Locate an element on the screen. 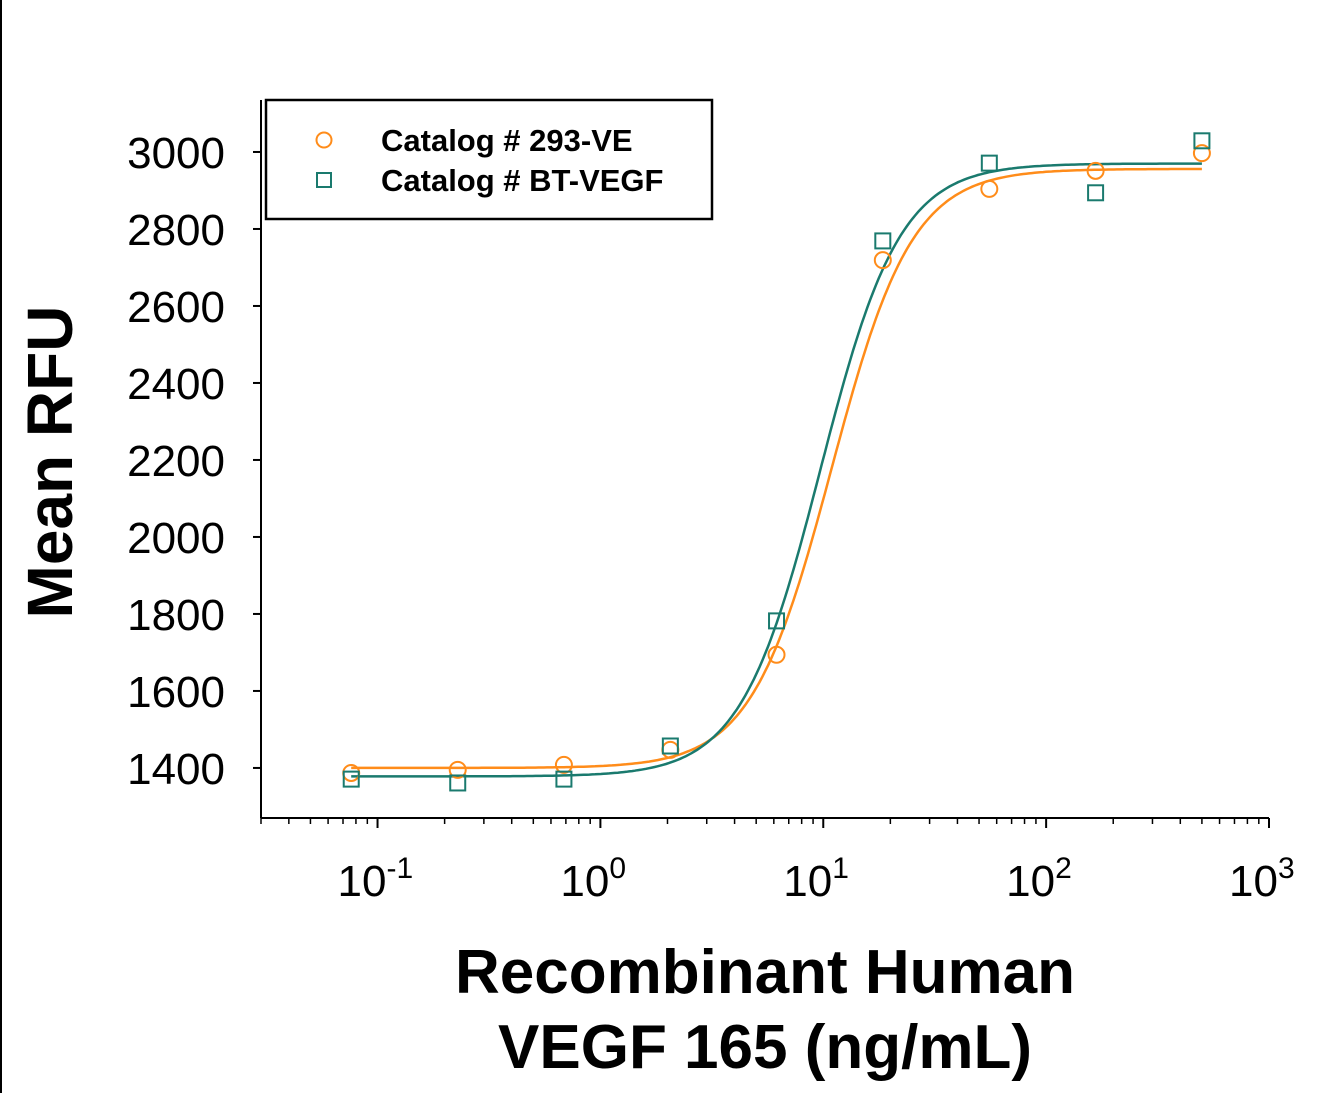  x-tick-label: 10¹ is located at coordinates (816, 879).